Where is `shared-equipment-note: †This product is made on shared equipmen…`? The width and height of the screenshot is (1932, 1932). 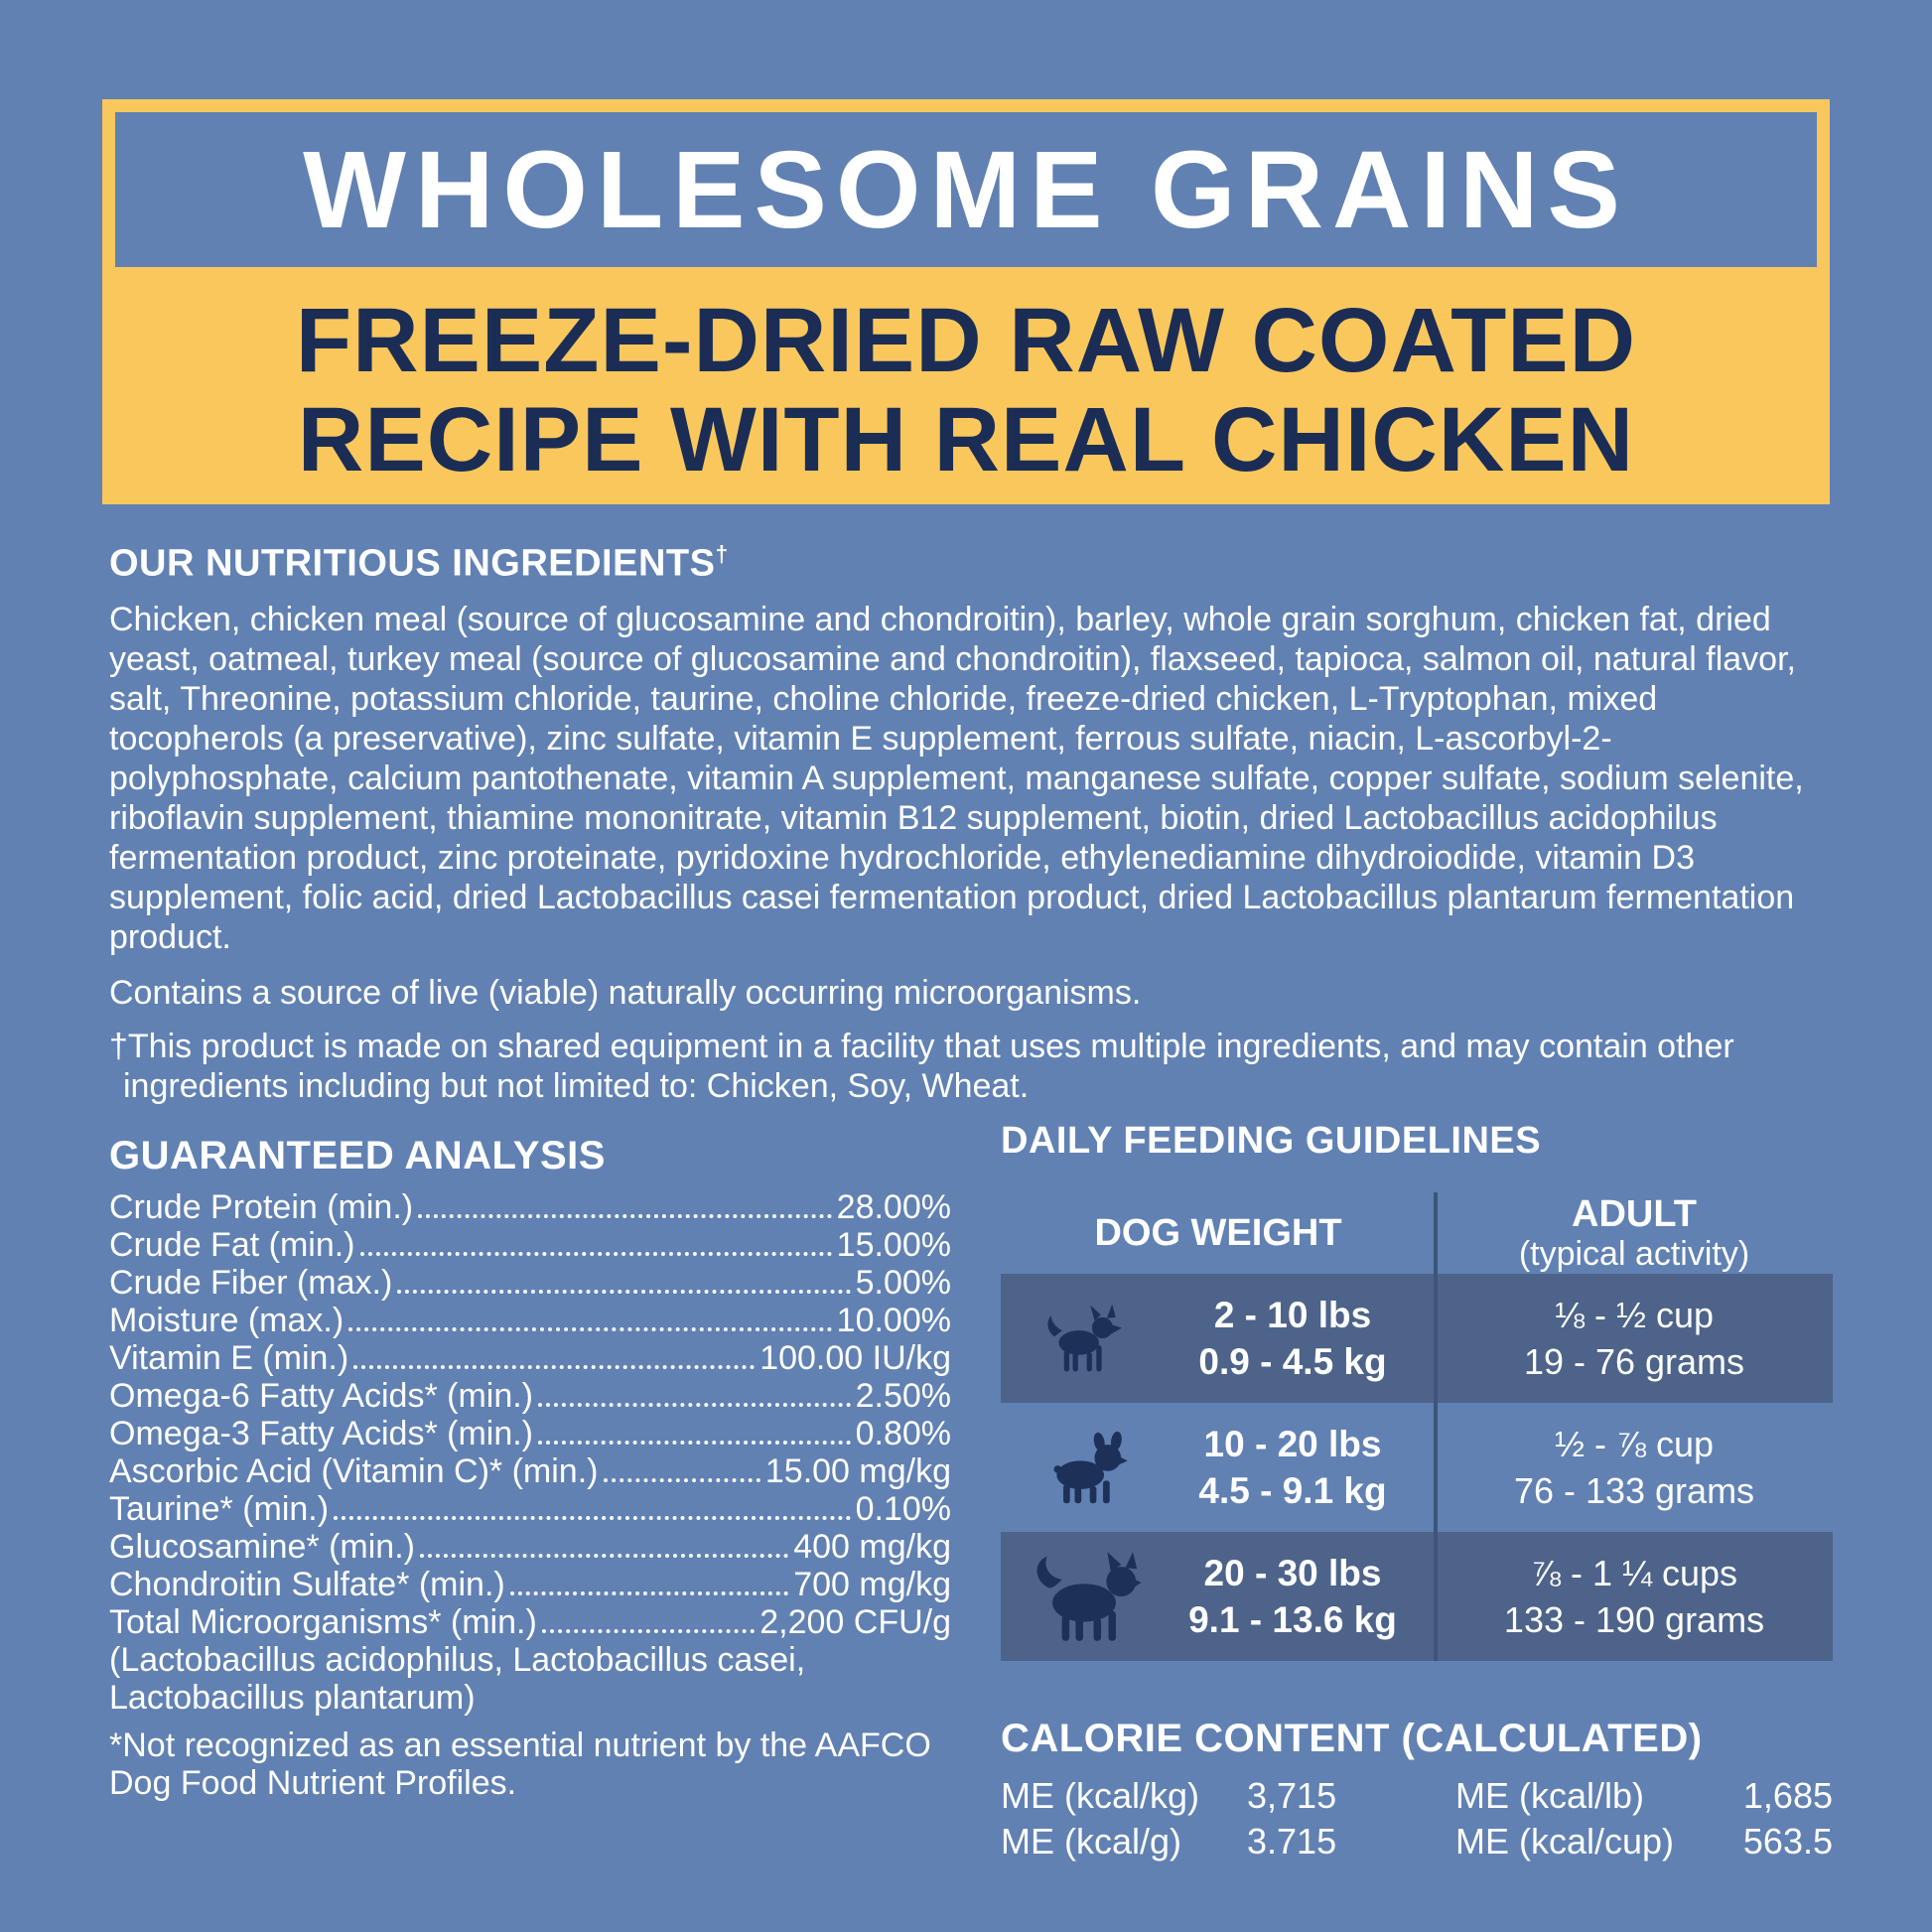
shared-equipment-note: †This product is made on shared equipmen… is located at coordinates (922, 1066).